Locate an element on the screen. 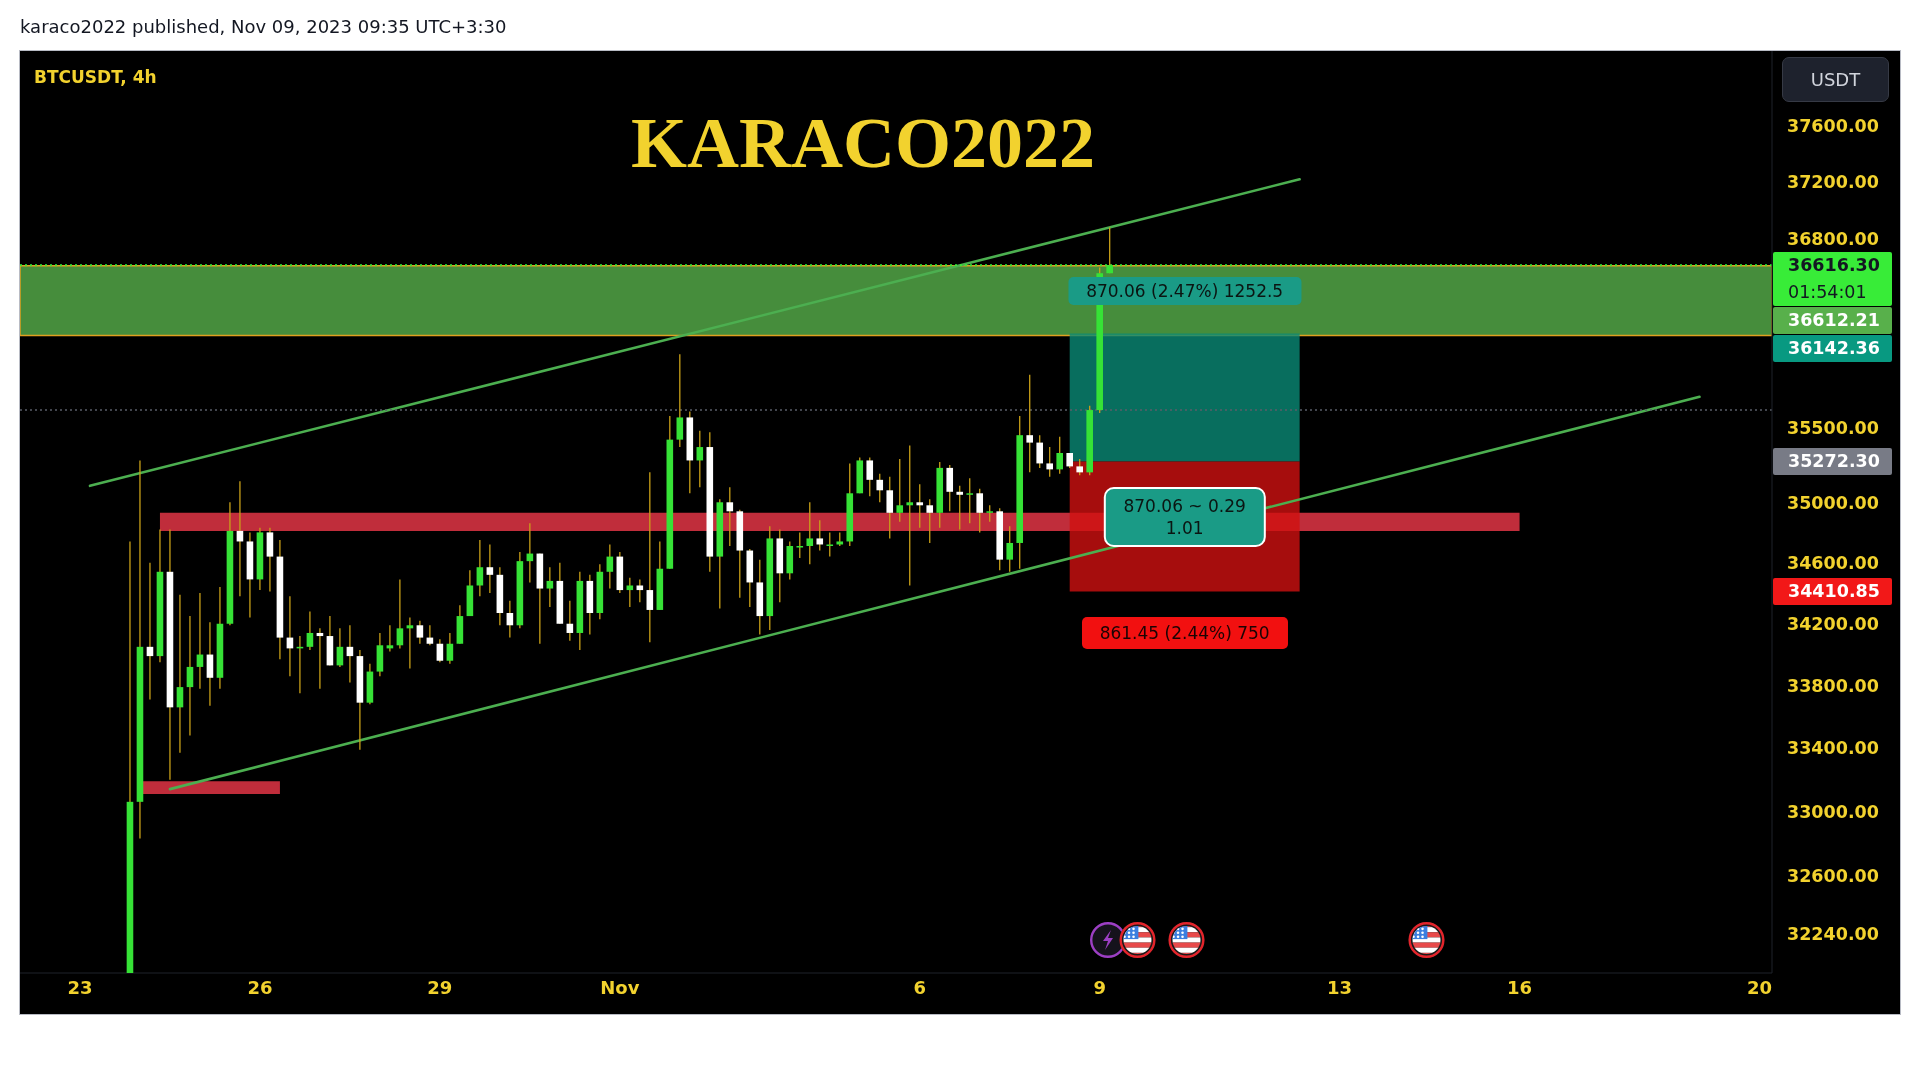  y-tick-label: 33000.00 is located at coordinates (1833, 811).